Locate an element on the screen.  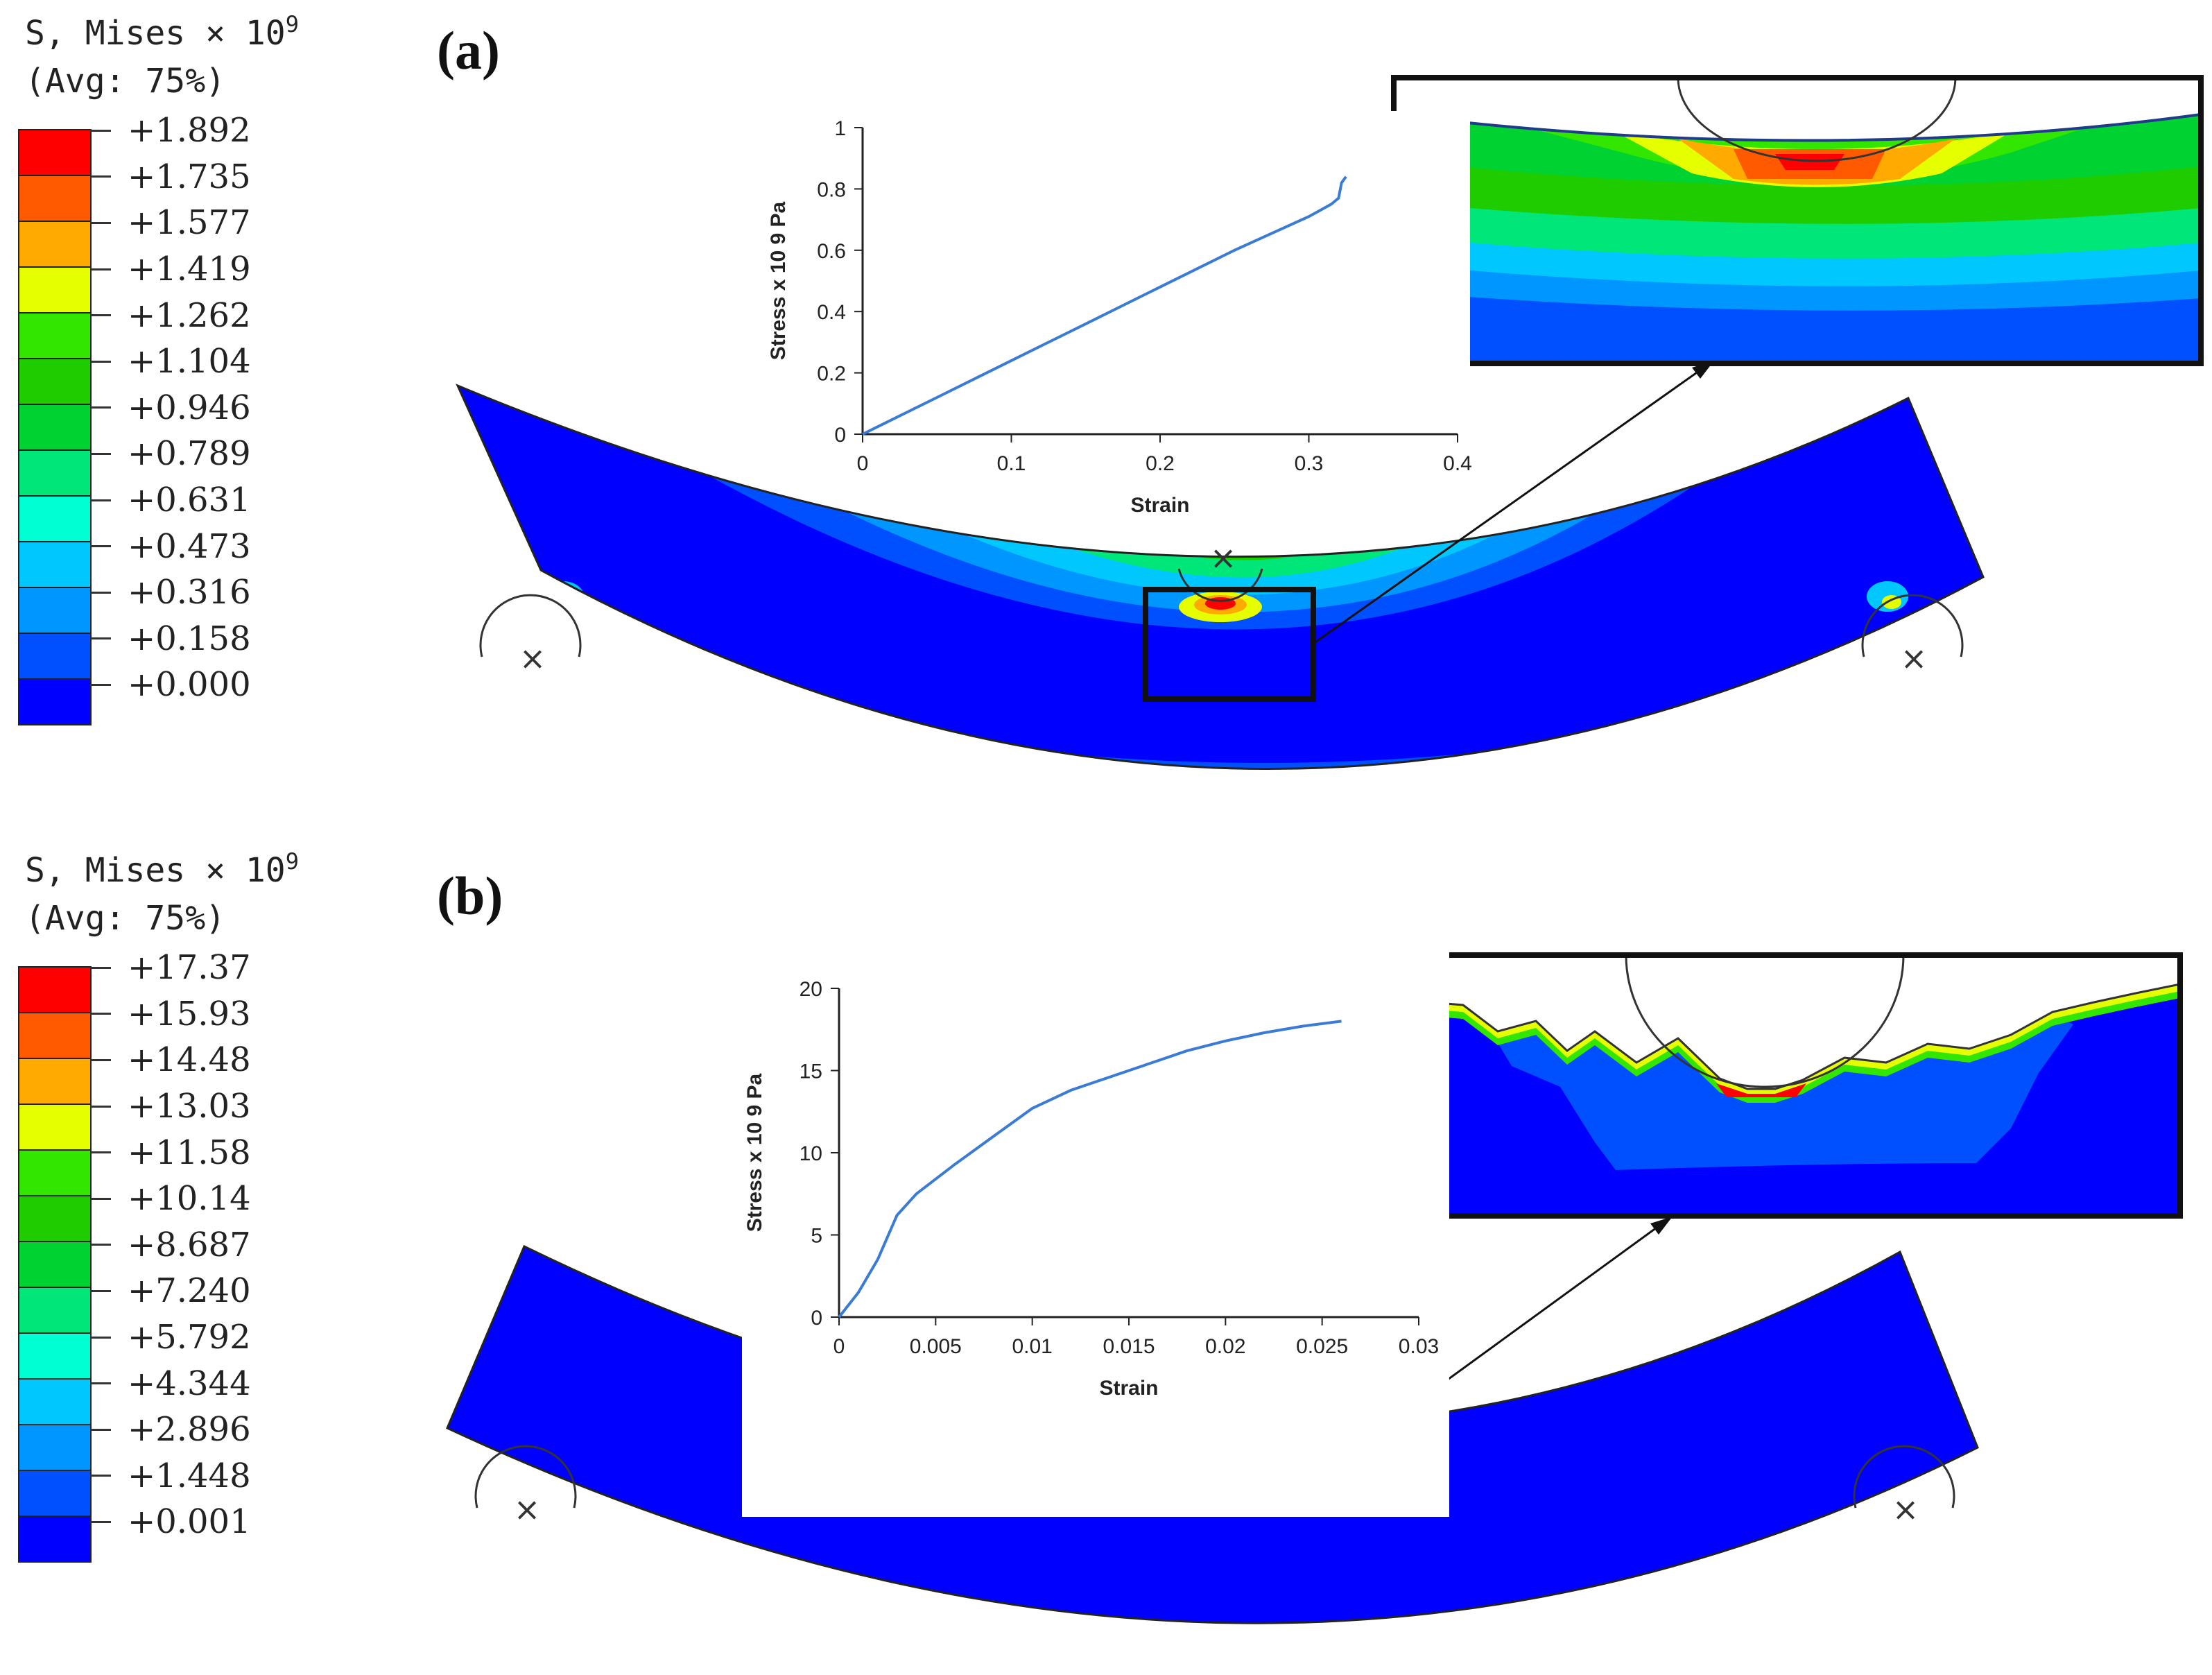
legend-tick: +1.892 is located at coordinates (171, 131).